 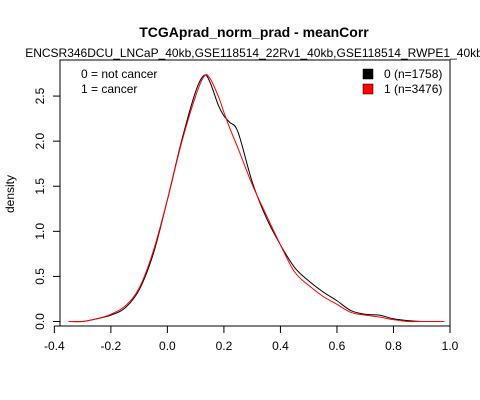 I want to click on x-tick-label: 0.8, so click(x=393, y=346).